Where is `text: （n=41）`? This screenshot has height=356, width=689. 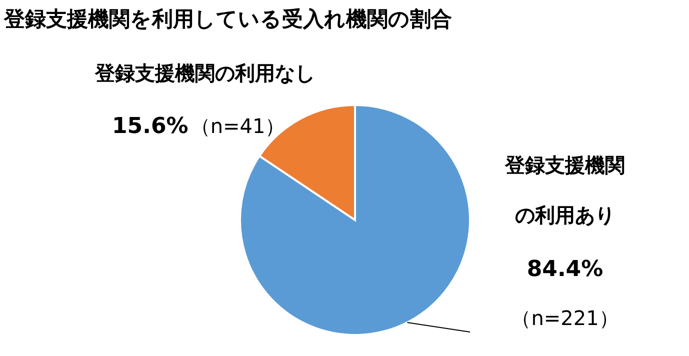
text: （n=41） is located at coordinates (238, 126).